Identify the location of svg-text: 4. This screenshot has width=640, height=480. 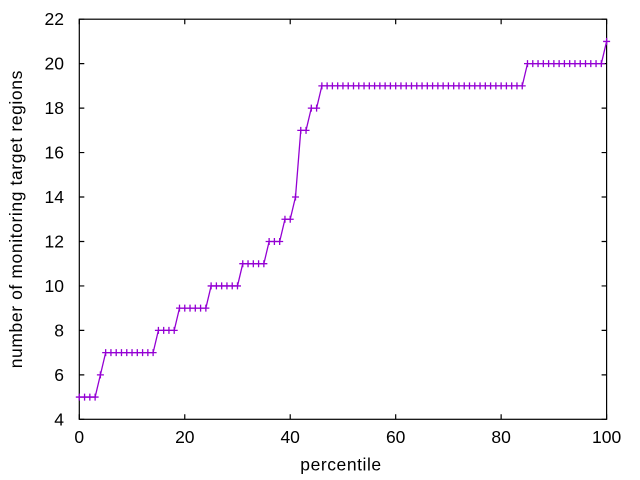
(59, 419).